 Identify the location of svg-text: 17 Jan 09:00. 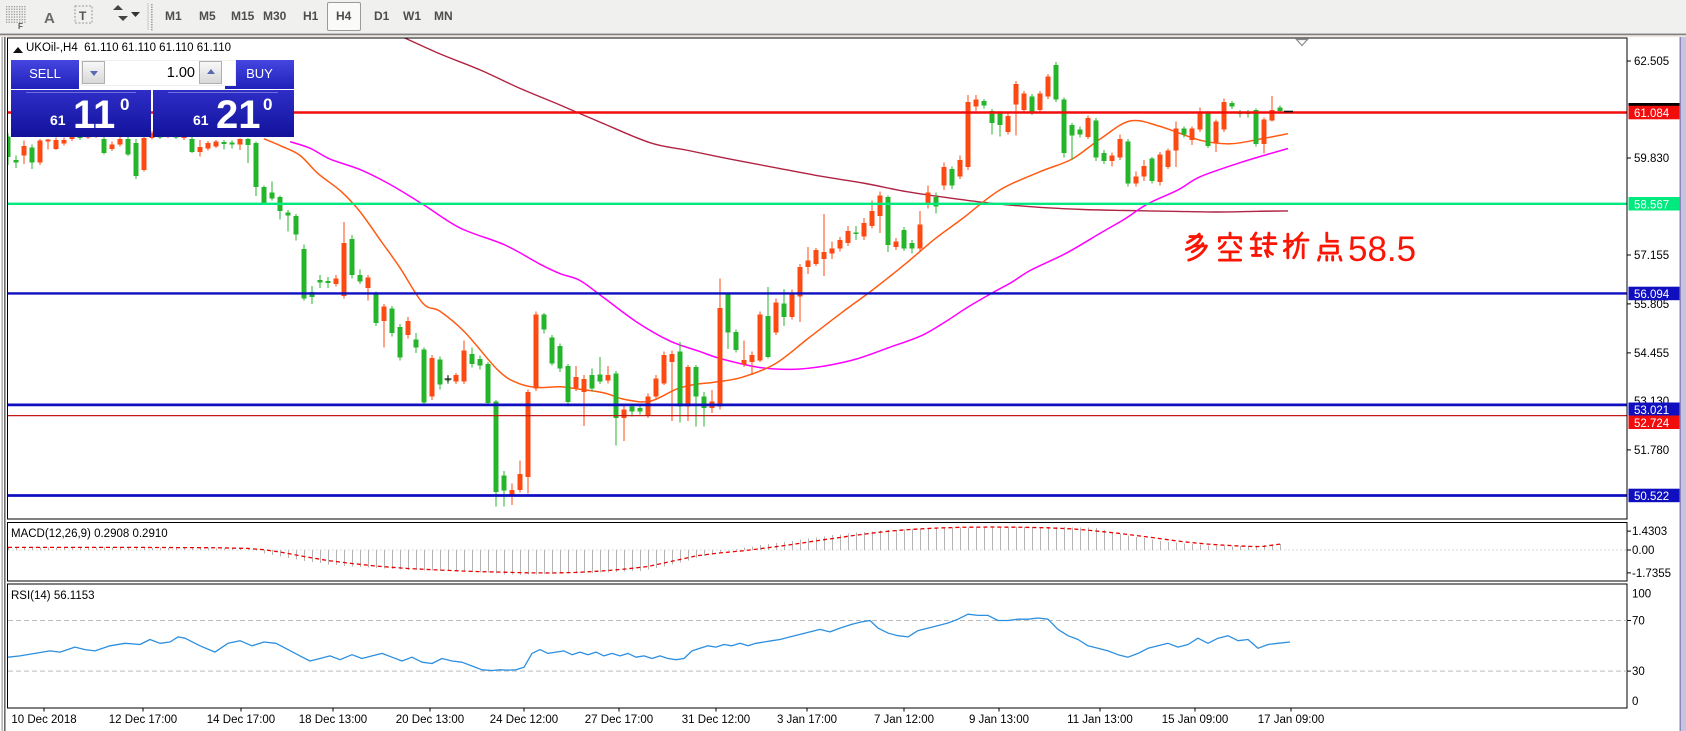
(1291, 720).